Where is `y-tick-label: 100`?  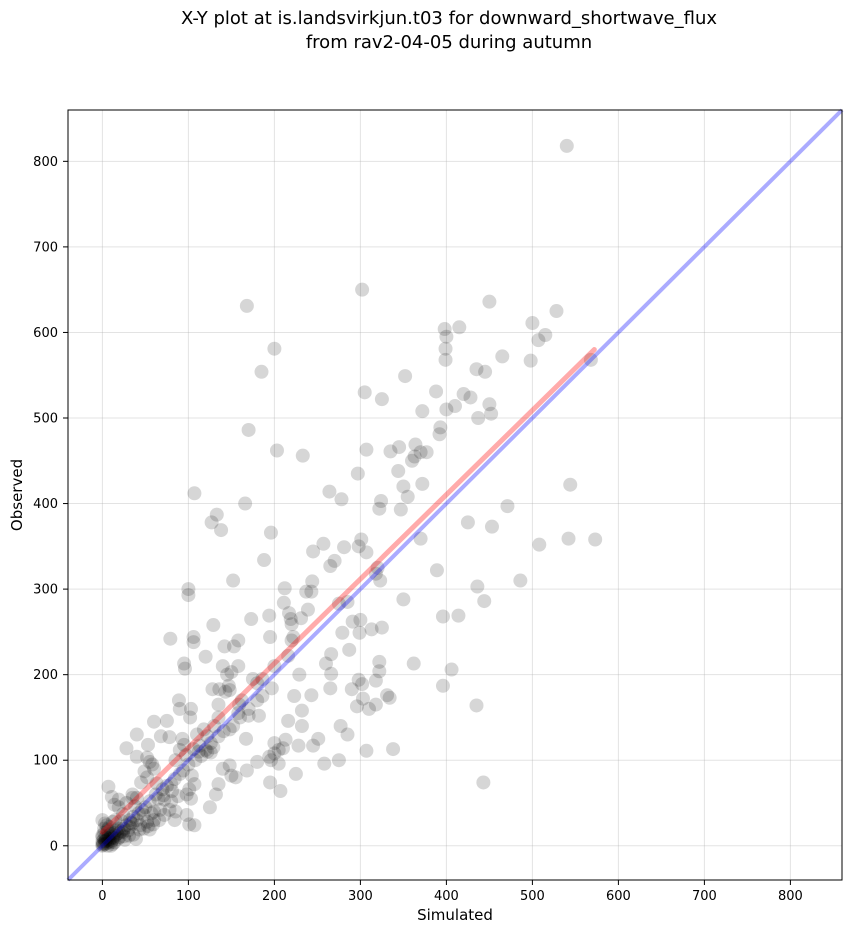 y-tick-label: 100 is located at coordinates (45, 761).